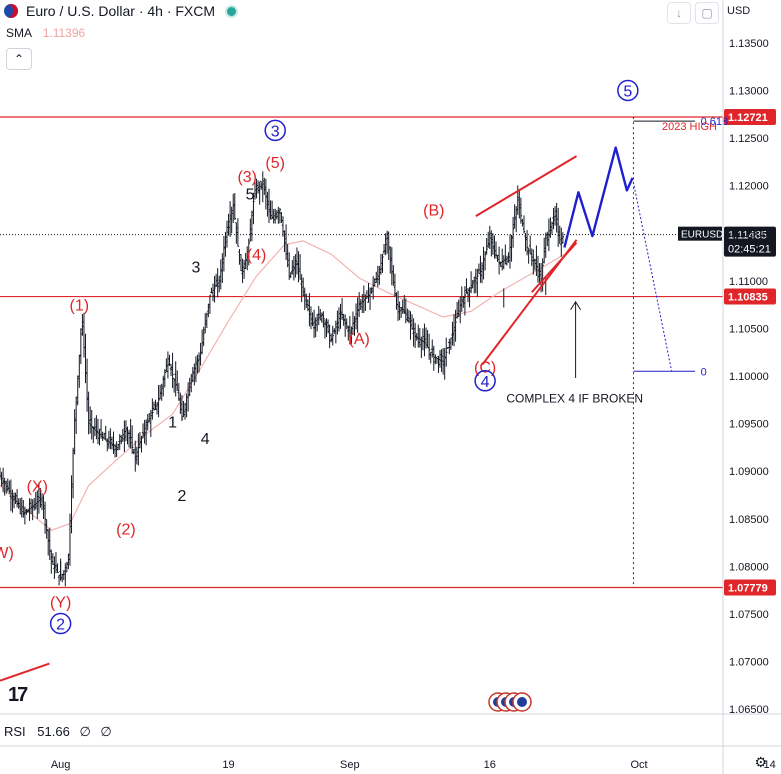 Image resolution: width=781 pixels, height=774 pixels. Describe the element at coordinates (749, 710) in the screenshot. I see `y-tick-label: 1.06500` at that location.